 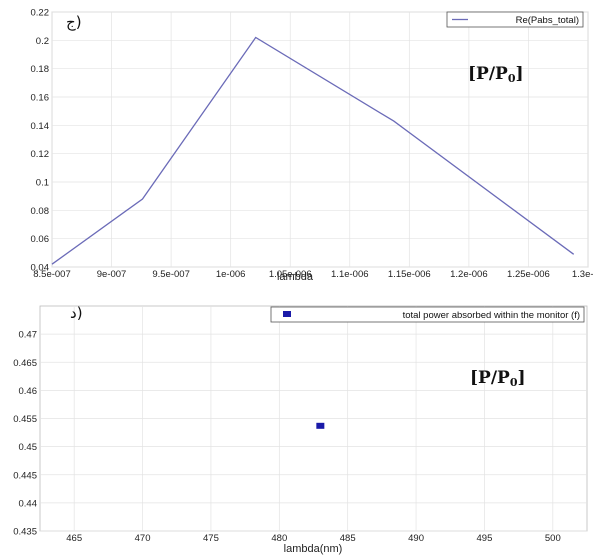 What do you see at coordinates (512, 78) in the screenshot?
I see `annotation-sub-top: 0` at bounding box center [512, 78].